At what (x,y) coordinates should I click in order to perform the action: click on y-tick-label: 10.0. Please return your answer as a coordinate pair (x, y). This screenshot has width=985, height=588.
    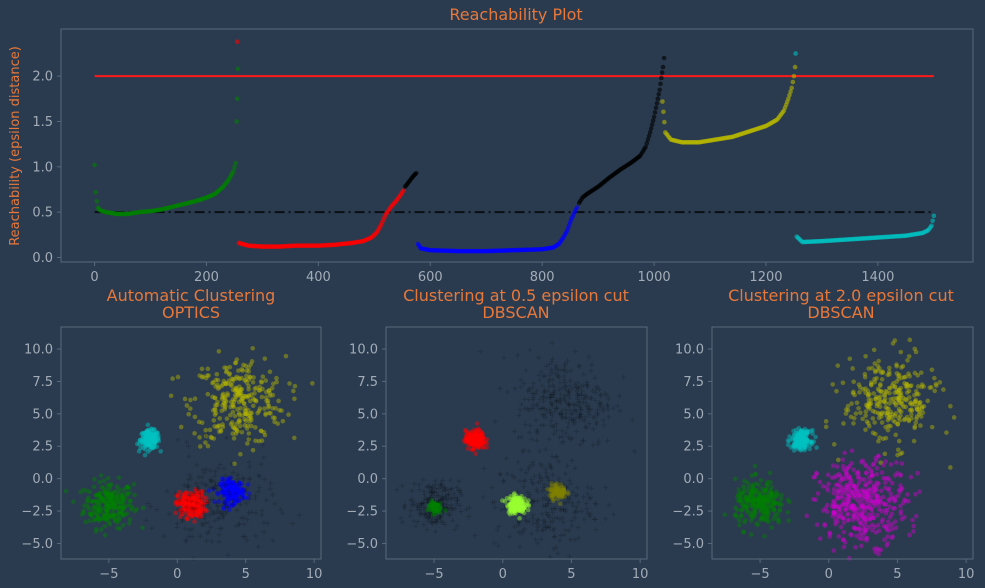
    Looking at the image, I should click on (689, 350).